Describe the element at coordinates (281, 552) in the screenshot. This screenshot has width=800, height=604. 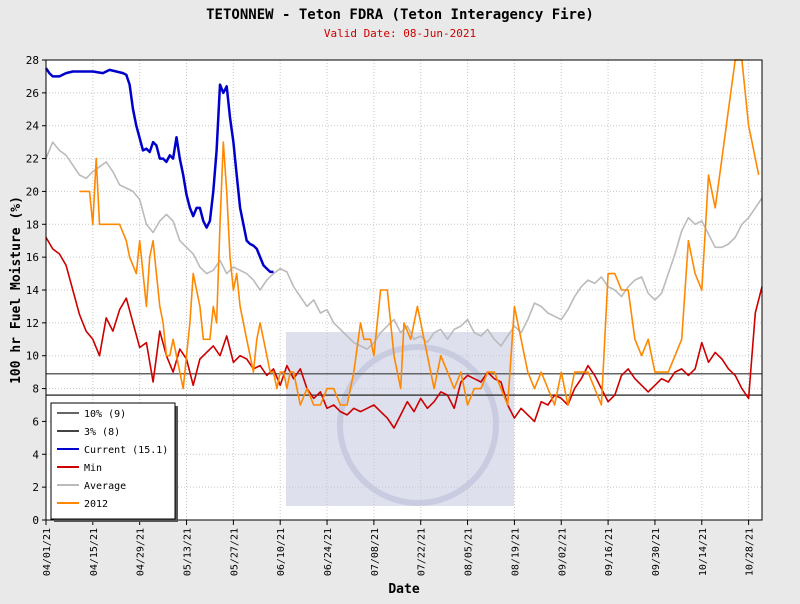
I see `x-tick-label: 06/10/21` at that location.